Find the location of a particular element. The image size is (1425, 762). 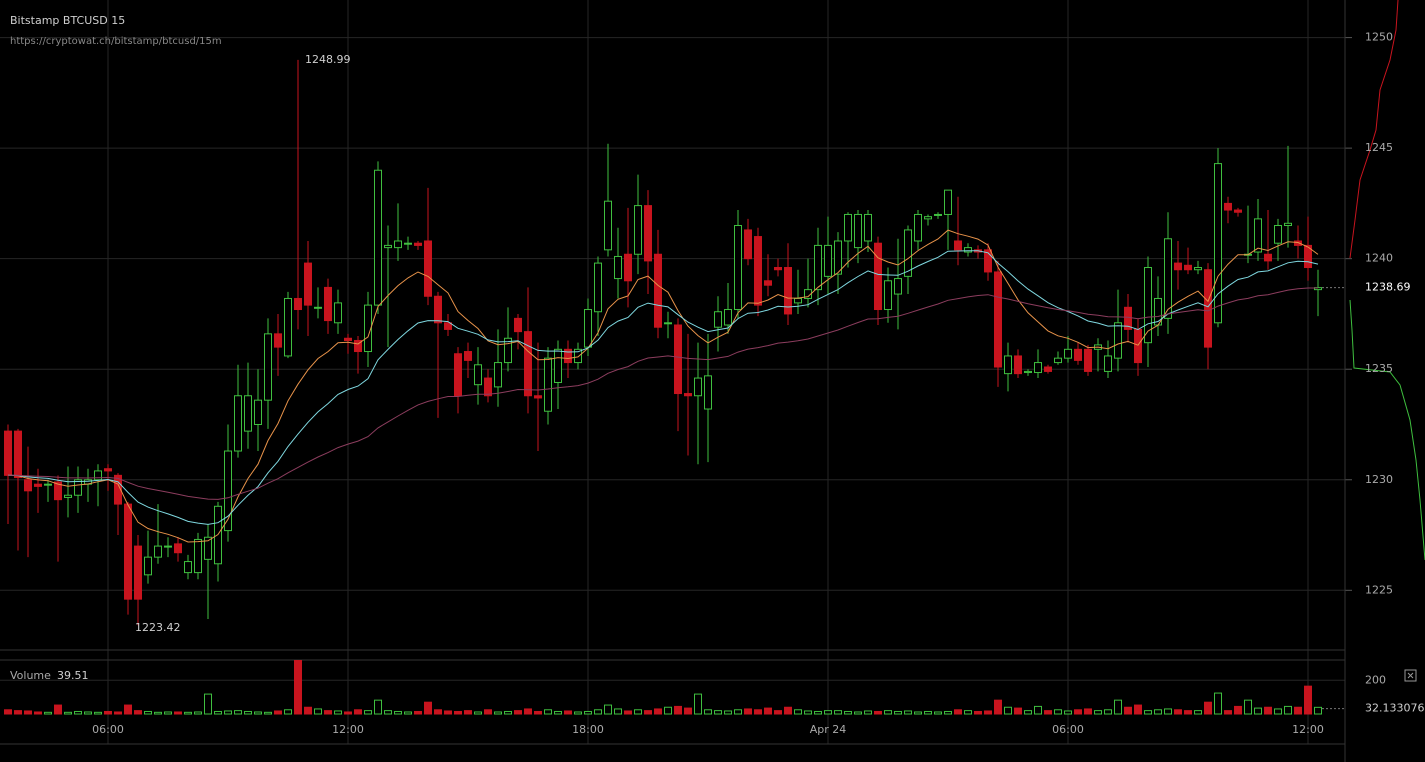

close-pane-button is located at coordinates (1410, 675).